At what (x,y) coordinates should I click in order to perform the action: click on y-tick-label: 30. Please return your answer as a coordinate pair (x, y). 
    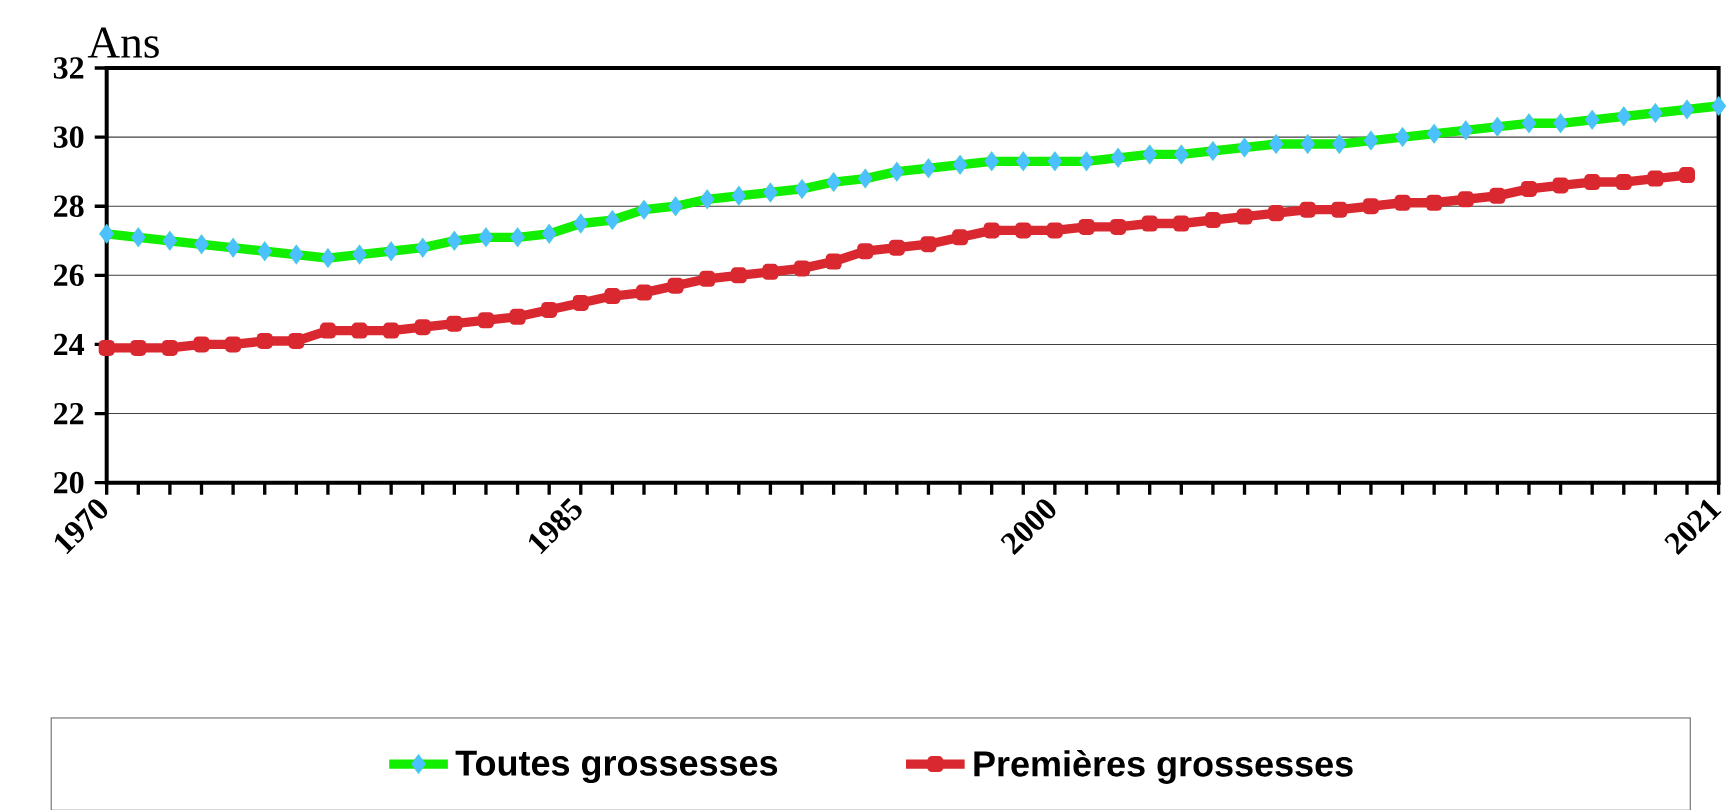
    Looking at the image, I should click on (68, 137).